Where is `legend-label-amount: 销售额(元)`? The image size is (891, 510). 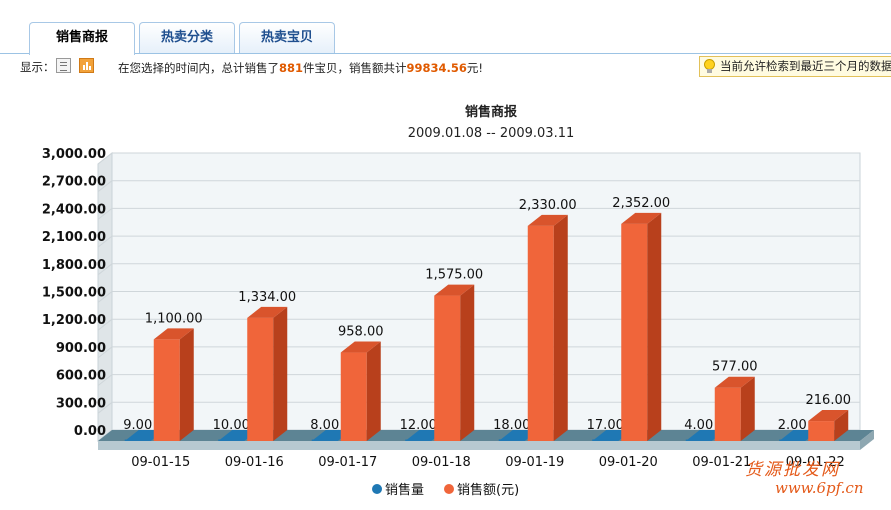
legend-label-amount: 销售额(元) is located at coordinates (488, 490).